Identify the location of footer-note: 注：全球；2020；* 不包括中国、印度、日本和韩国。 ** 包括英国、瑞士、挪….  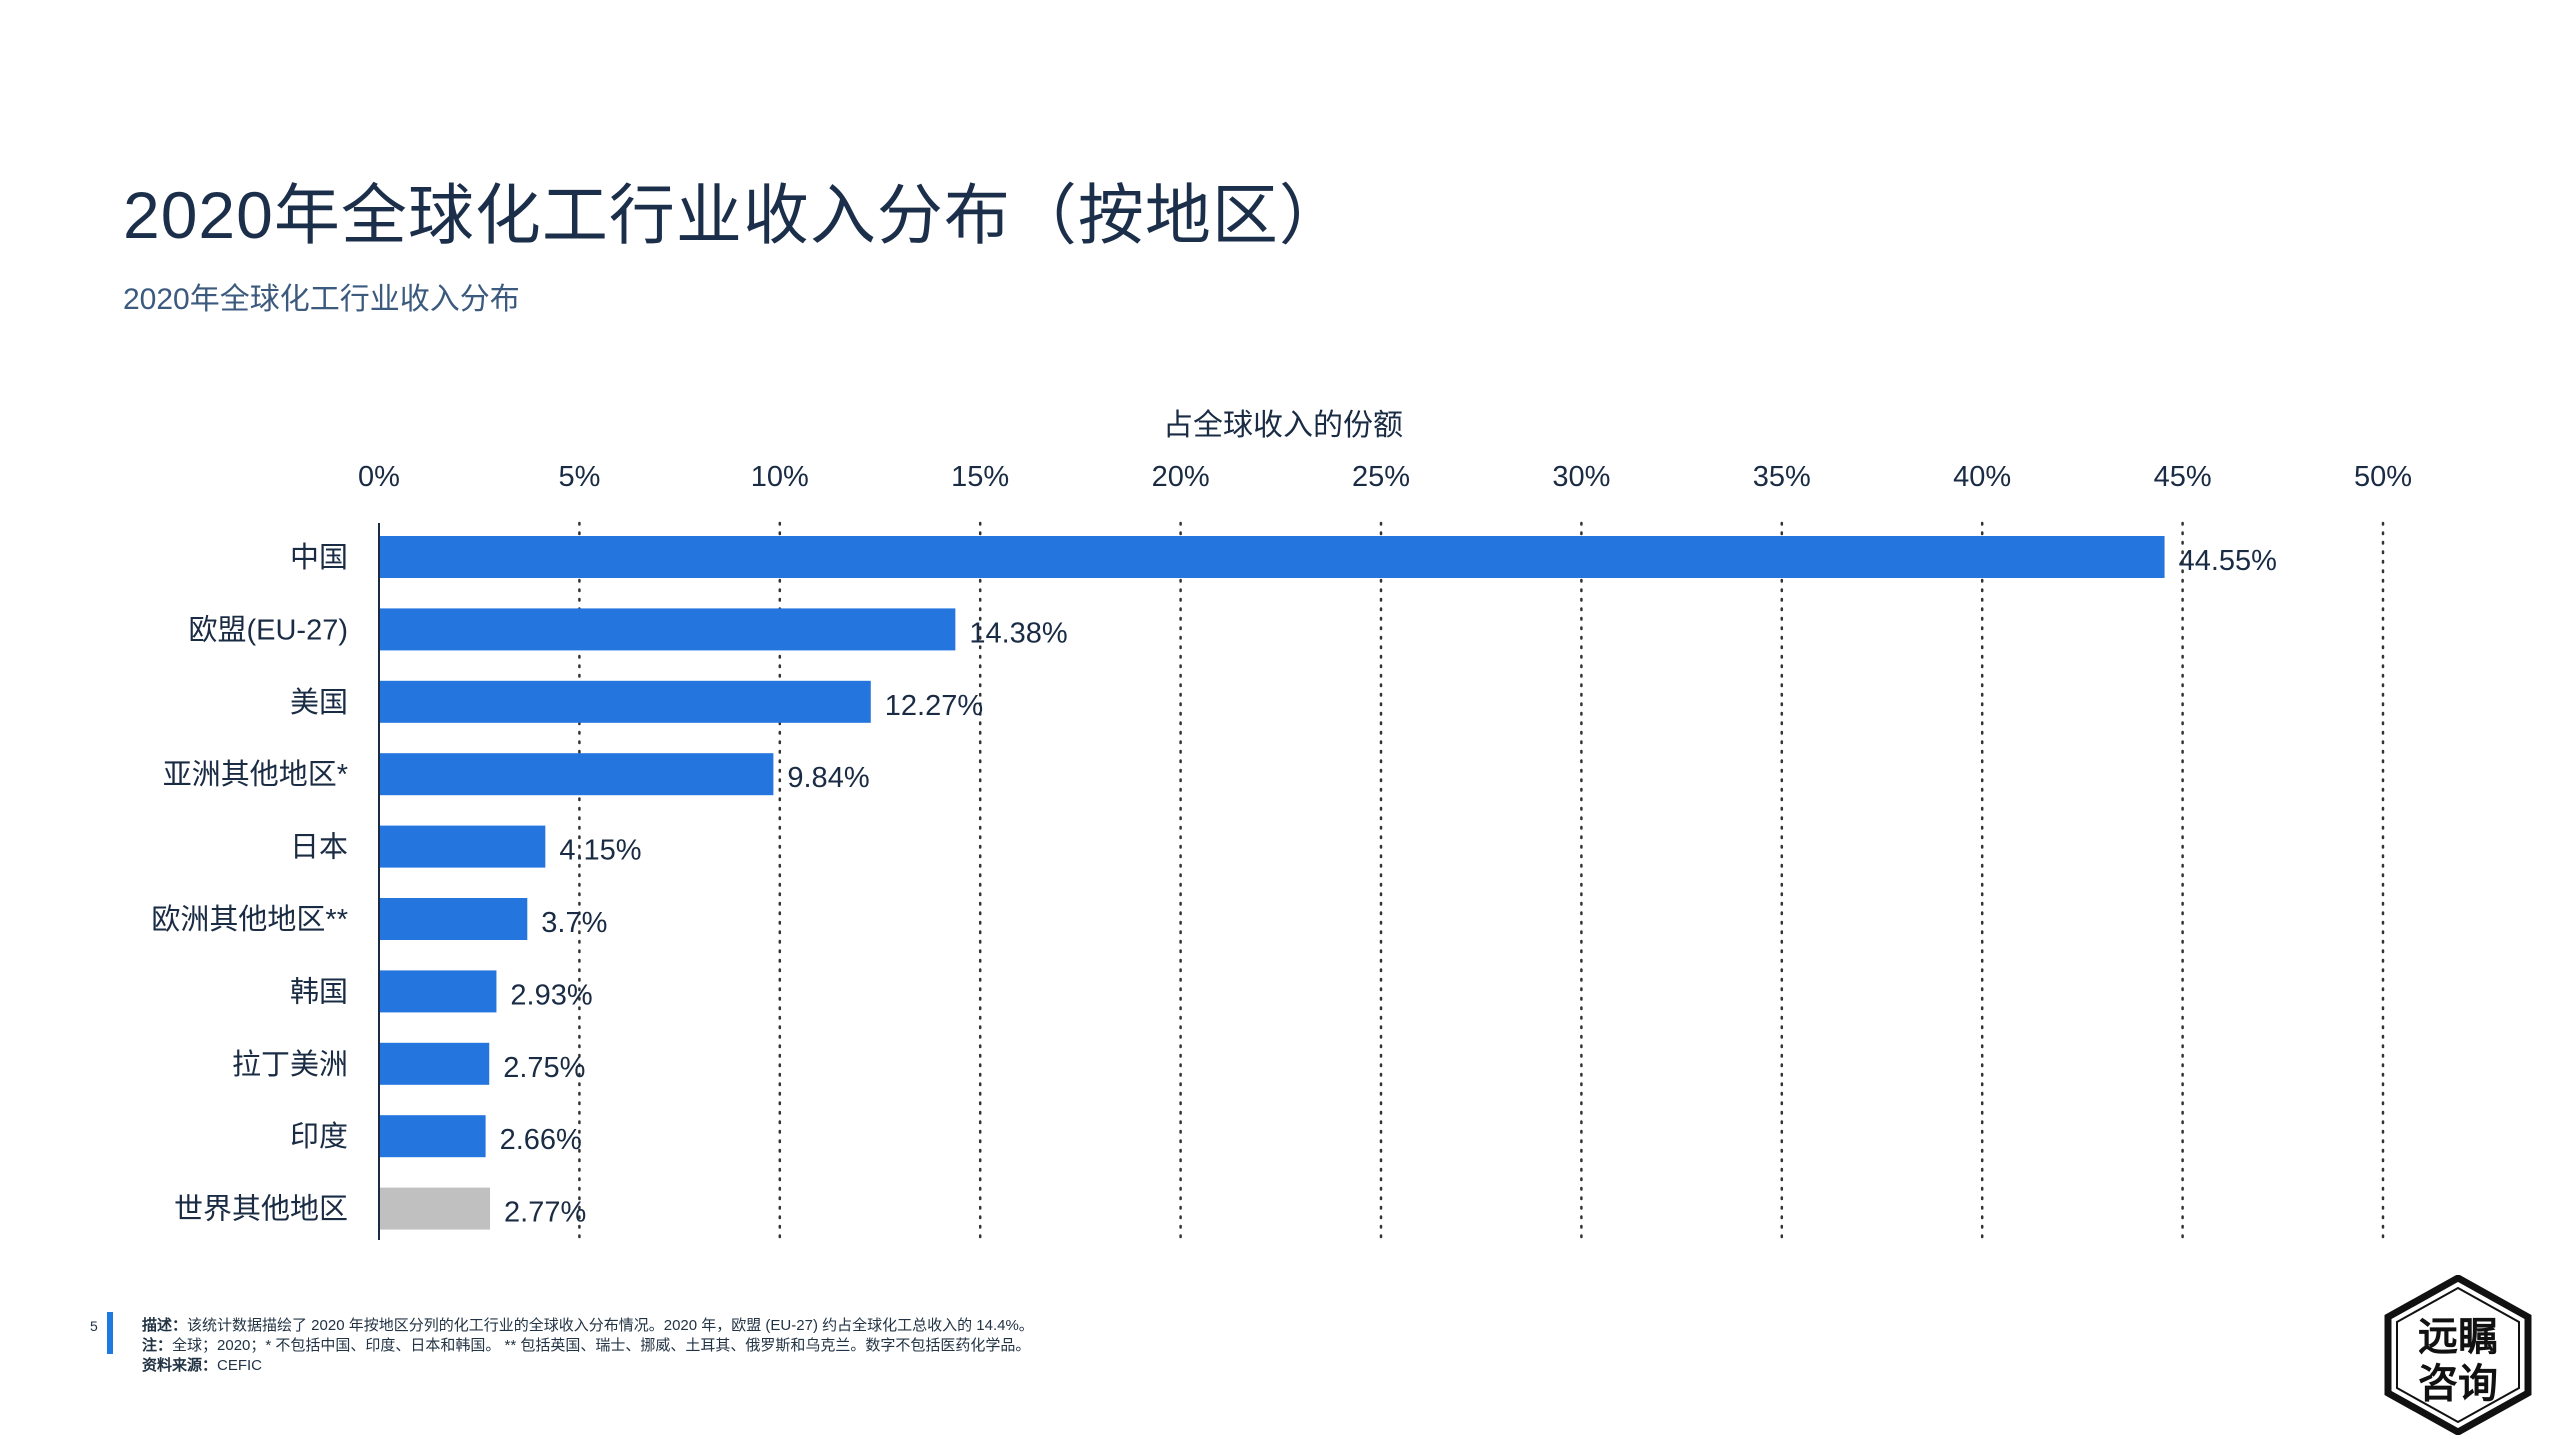
(588, 1346).